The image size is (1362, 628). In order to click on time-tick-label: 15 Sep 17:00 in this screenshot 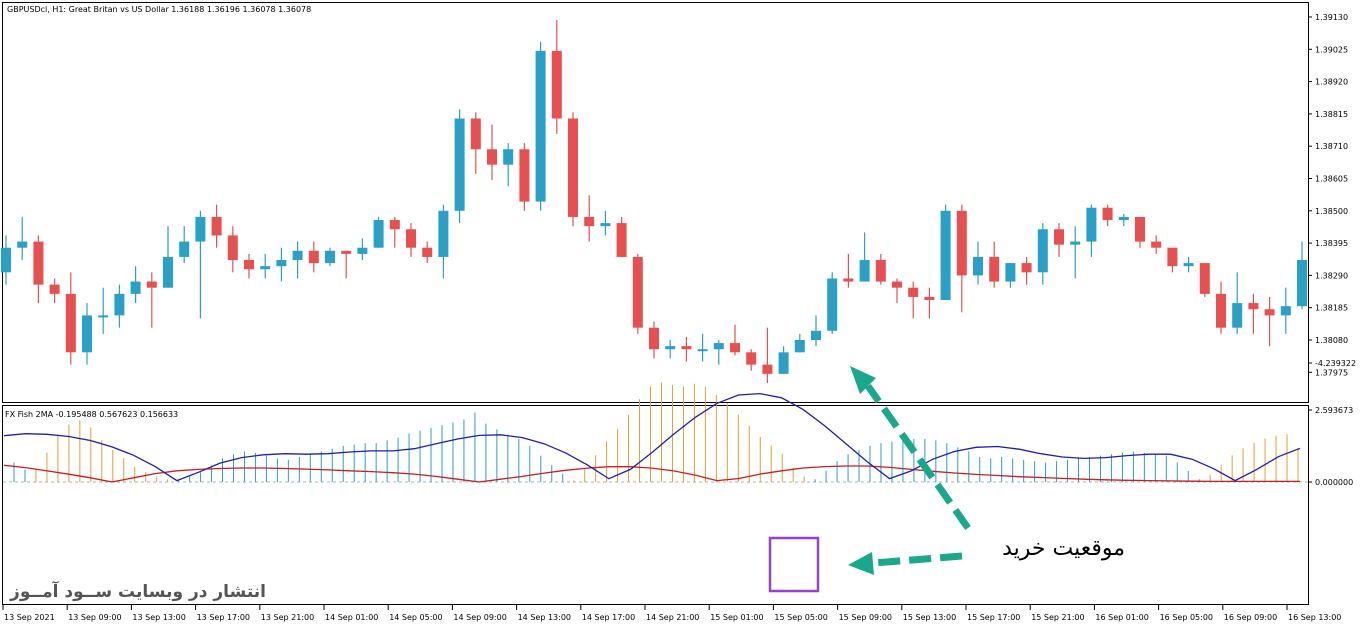, I will do `click(993, 617)`.